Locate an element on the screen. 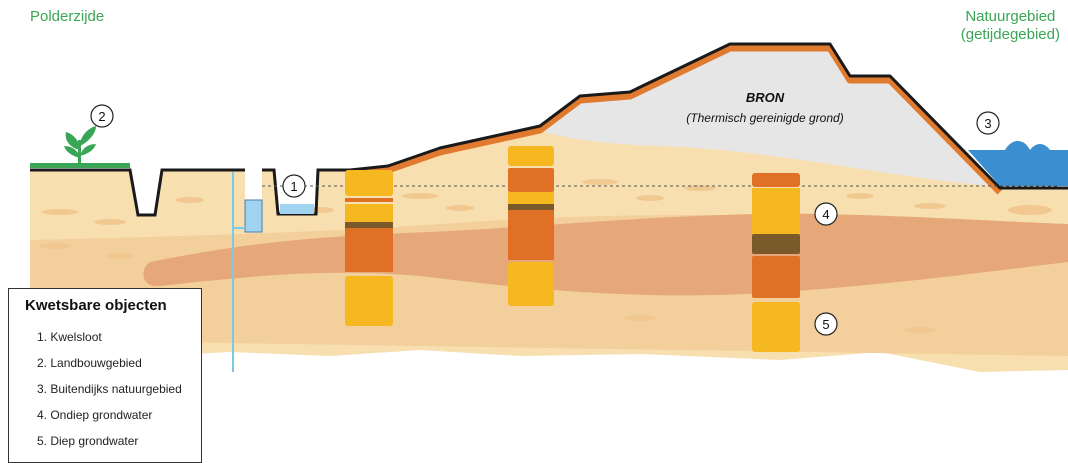 Image resolution: width=1068 pixels, height=463 pixels. tidal-water is located at coordinates (1018, 163).